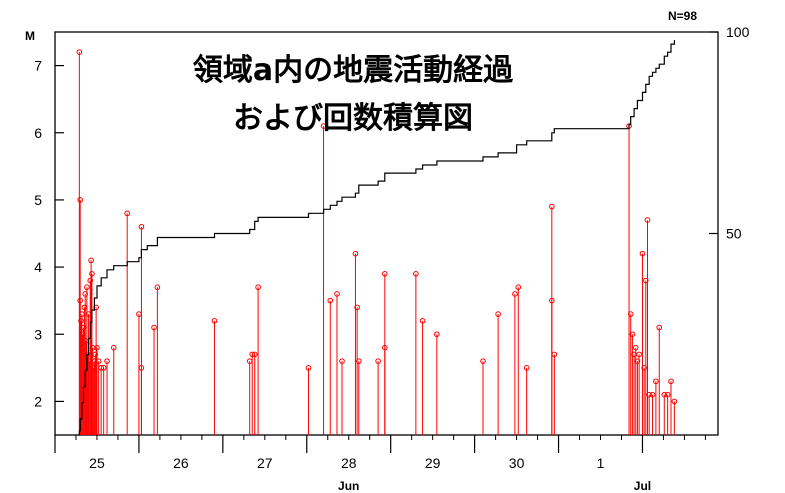  I want to click on x-day-label: 30, so click(517, 463).